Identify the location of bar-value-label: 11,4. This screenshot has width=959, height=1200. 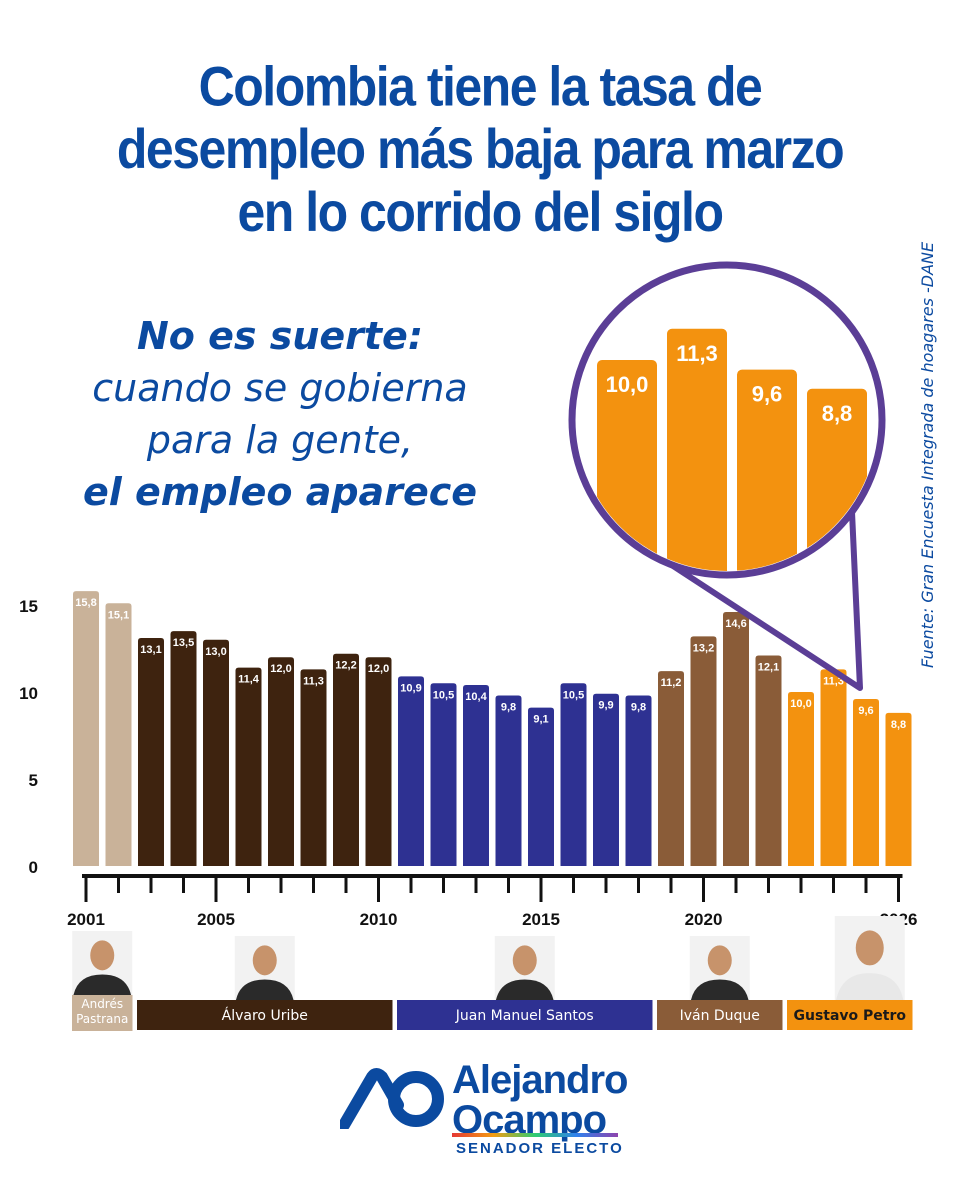
(249, 680).